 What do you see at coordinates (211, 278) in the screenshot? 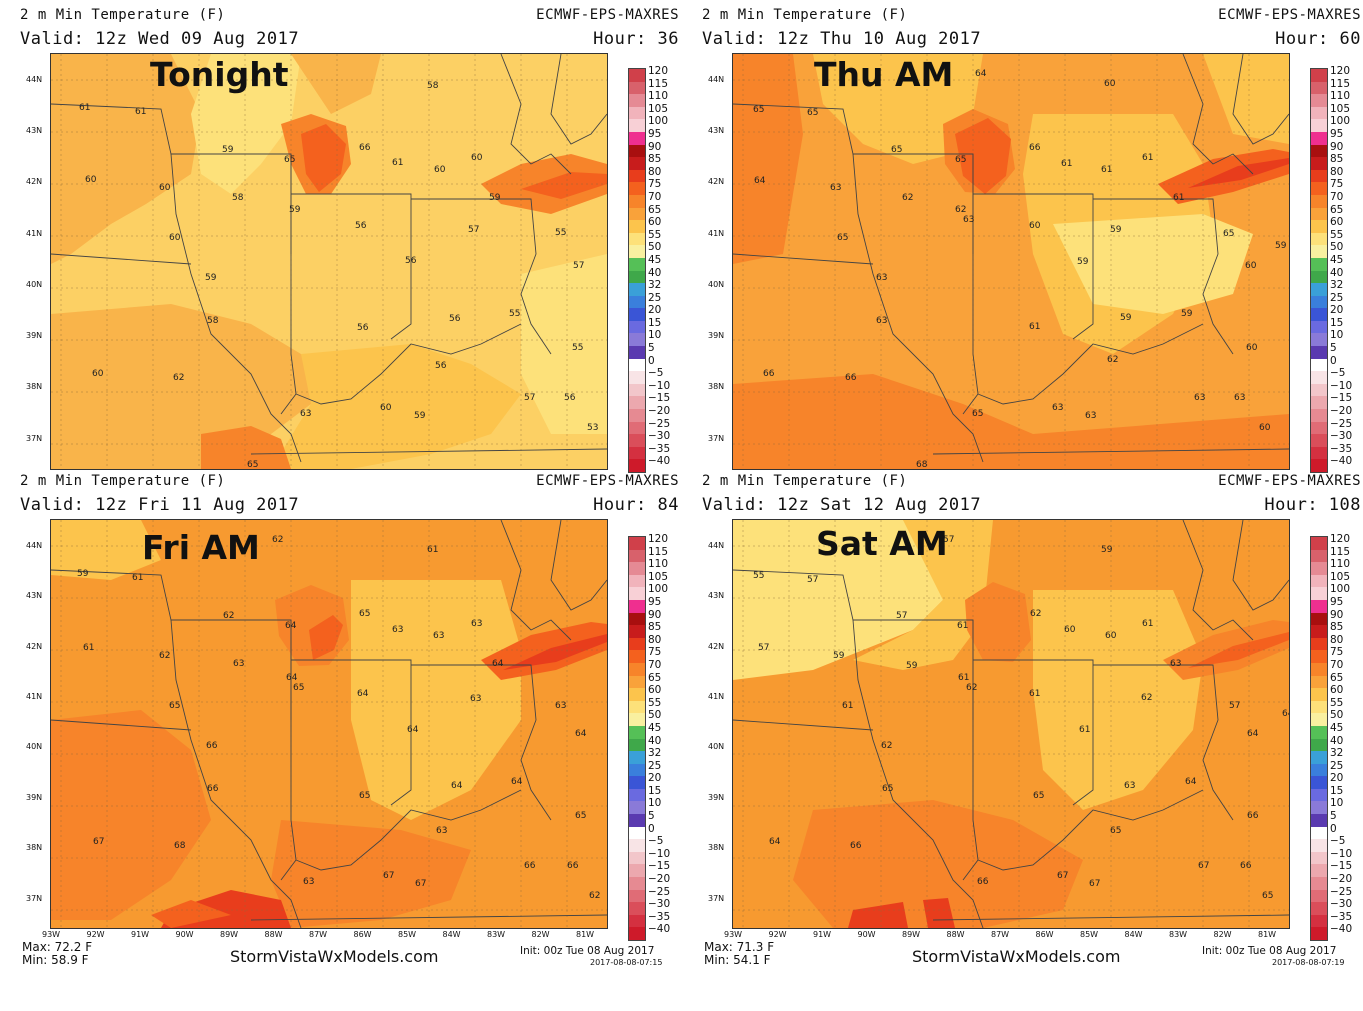
I see `temp-value-label: 59` at bounding box center [211, 278].